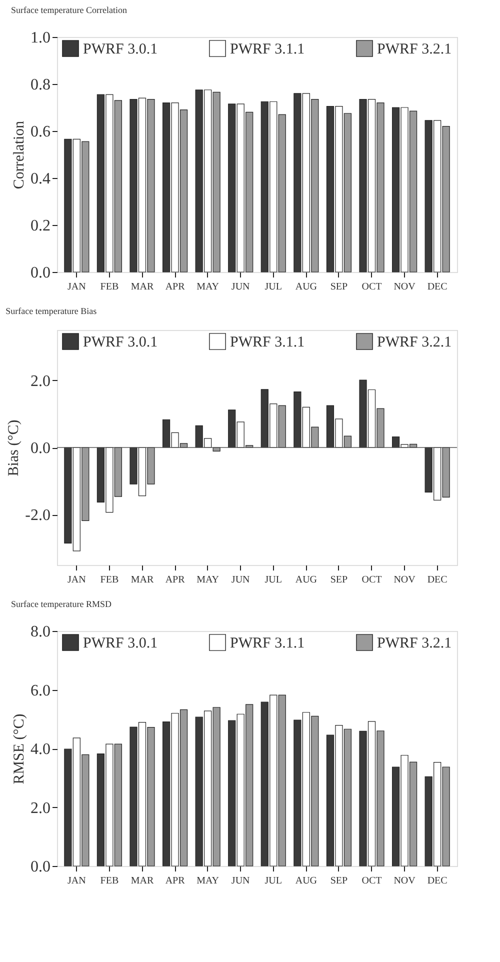 The image size is (500, 962). What do you see at coordinates (61, 604) in the screenshot?
I see `chart-title: Surface temperature RMSD` at bounding box center [61, 604].